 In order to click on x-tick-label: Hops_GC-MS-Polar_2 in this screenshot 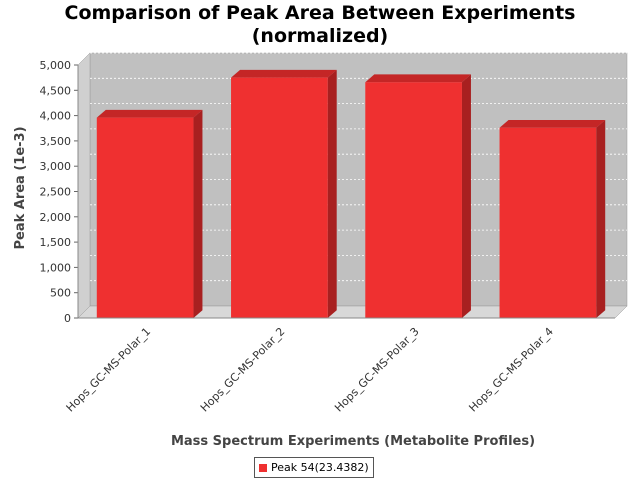, I will do `click(243, 370)`.